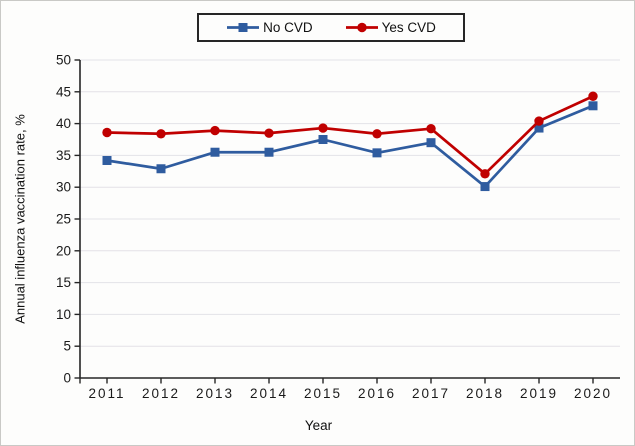 This screenshot has width=635, height=446. Describe the element at coordinates (350, 135) in the screenshot. I see `series-line-yes-cvd` at that location.